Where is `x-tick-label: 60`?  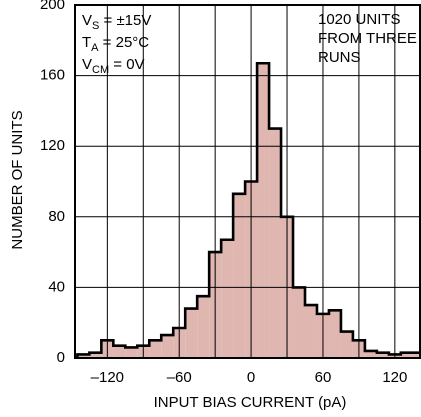 x-tick-label: 60 is located at coordinates (323, 377).